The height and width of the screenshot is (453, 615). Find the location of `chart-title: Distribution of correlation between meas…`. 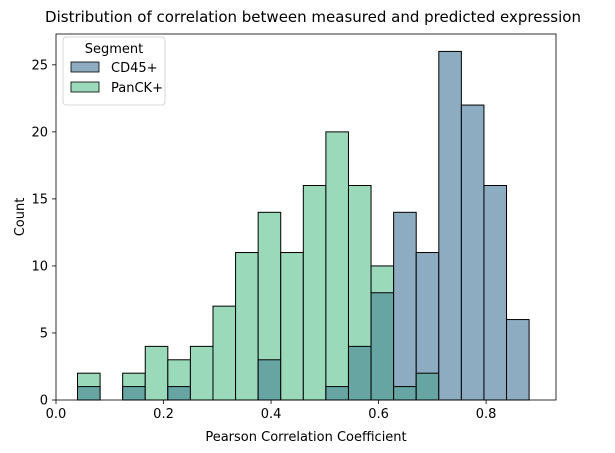

chart-title: Distribution of correlation between meas… is located at coordinates (313, 17).